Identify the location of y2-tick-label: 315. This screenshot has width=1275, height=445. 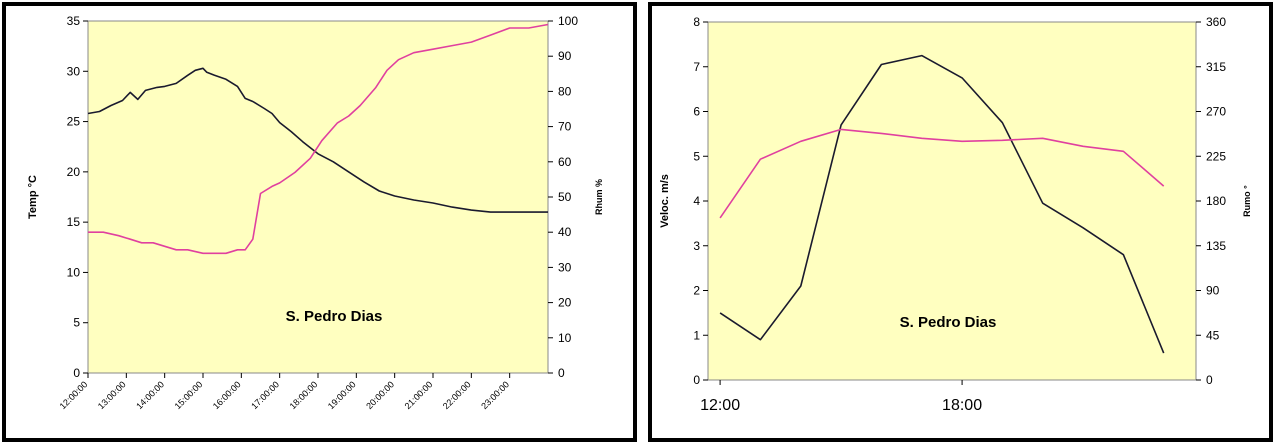
(1216, 67).